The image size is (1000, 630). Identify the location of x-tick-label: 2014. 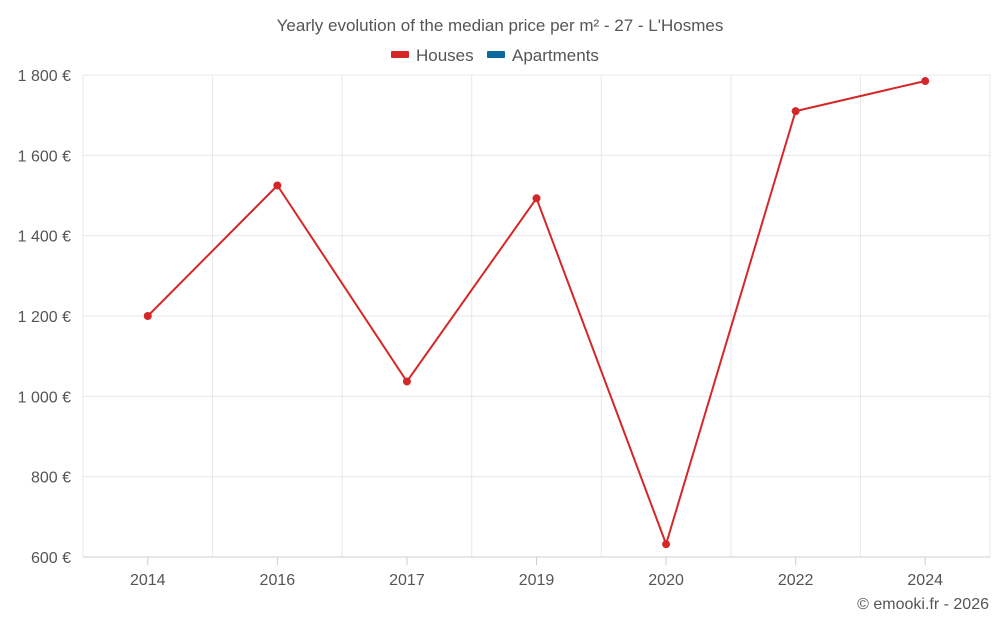
(148, 580).